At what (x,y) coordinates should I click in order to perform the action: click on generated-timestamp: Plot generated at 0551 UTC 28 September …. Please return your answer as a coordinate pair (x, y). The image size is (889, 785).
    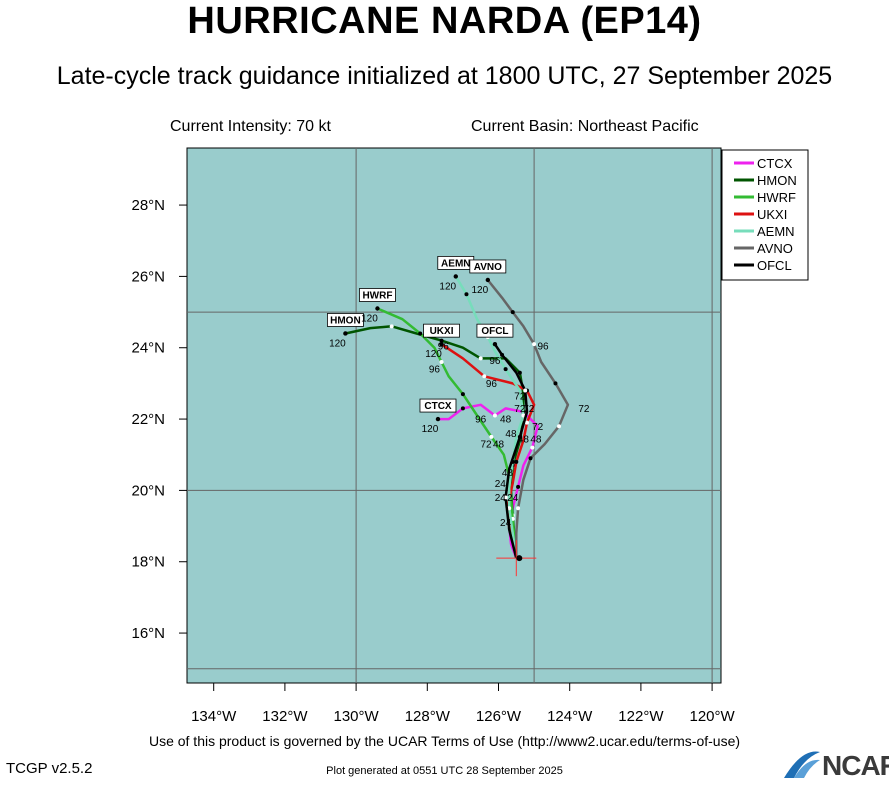
    Looking at the image, I should click on (444, 771).